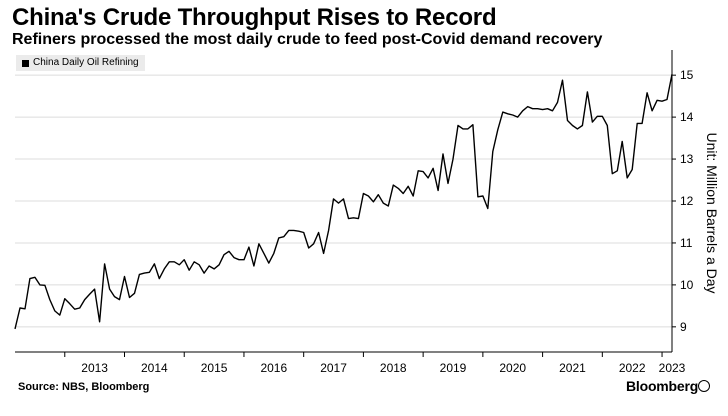 The image size is (728, 416). I want to click on x-tick-label: 2018, so click(393, 368).